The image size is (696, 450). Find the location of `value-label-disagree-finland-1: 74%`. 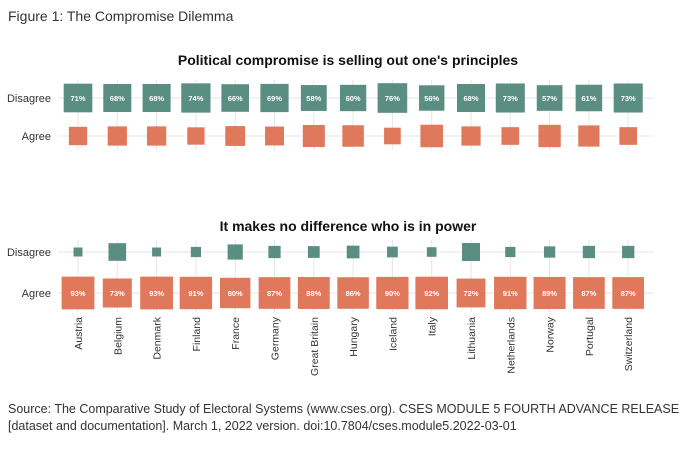

value-label-disagree-finland-1: 74% is located at coordinates (195, 98).